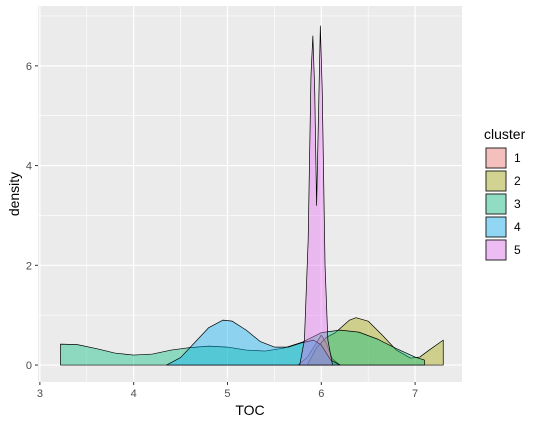  What do you see at coordinates (517, 158) in the screenshot?
I see `legend-label-cluster-1: 1` at bounding box center [517, 158].